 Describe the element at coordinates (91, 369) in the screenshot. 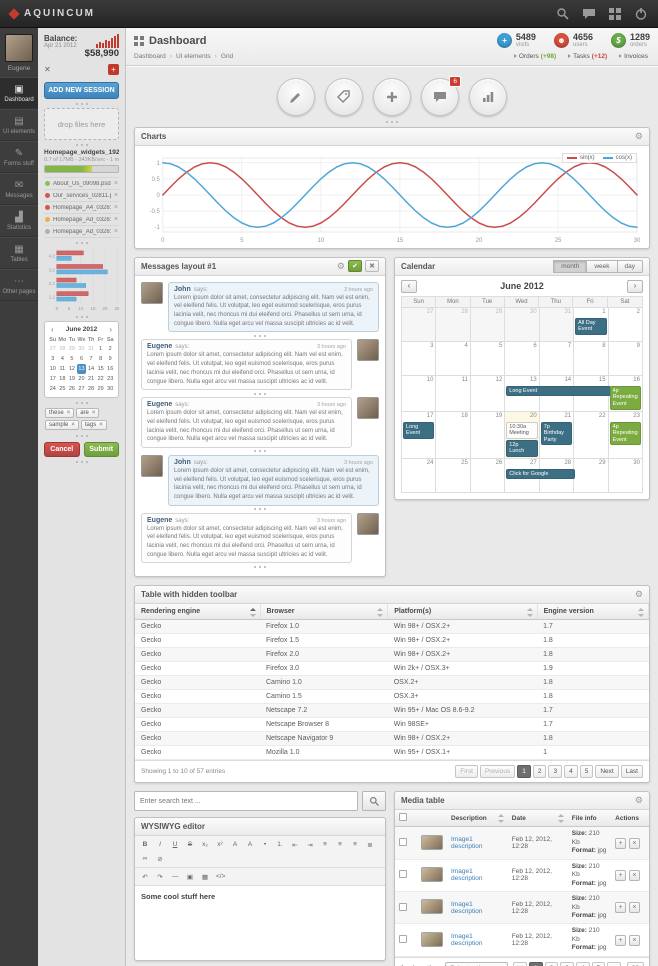

I see `minical-day: 14` at that location.